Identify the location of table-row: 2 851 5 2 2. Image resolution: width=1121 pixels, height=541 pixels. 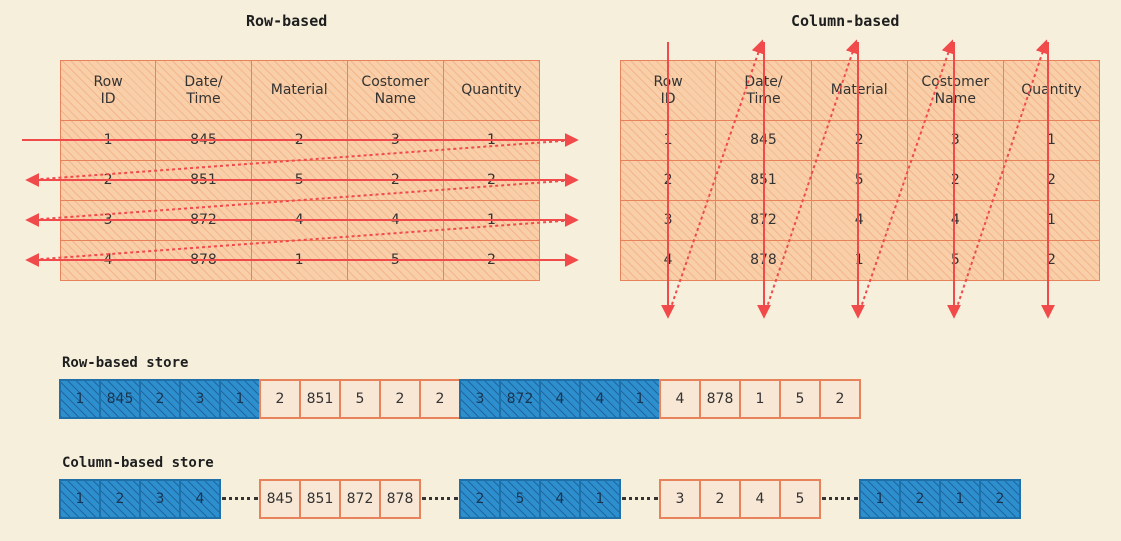
(860, 180).